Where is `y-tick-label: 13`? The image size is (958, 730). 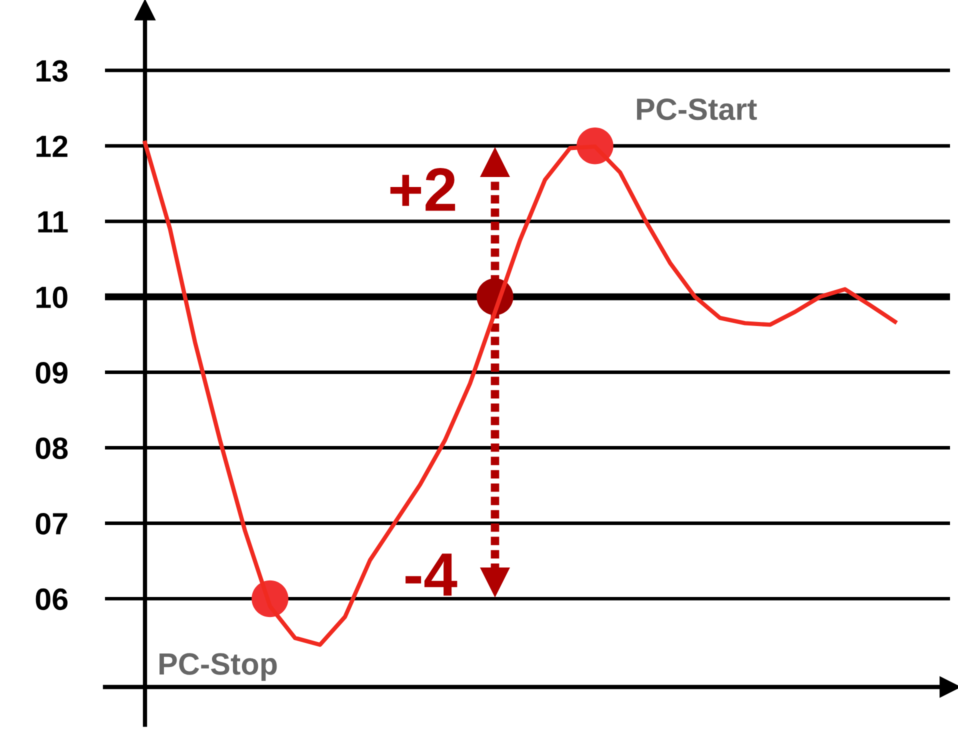 y-tick-label: 13 is located at coordinates (52, 71).